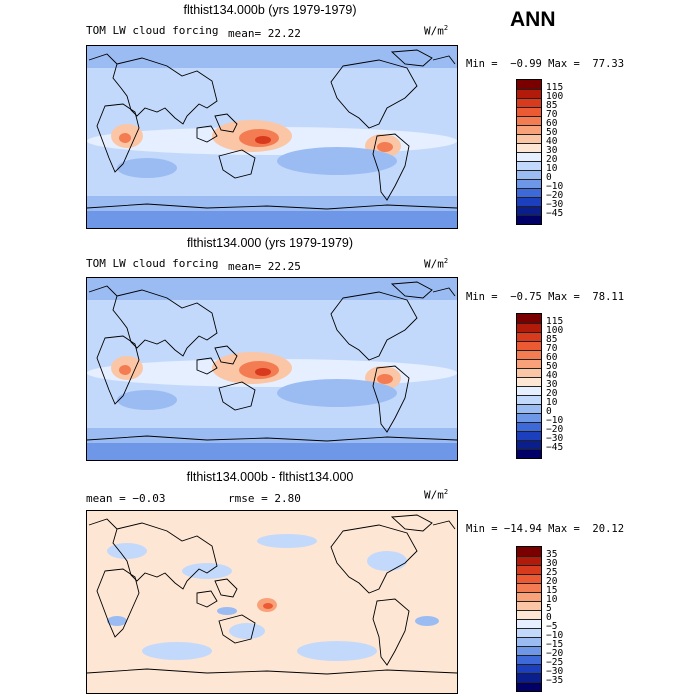 The height and width of the screenshot is (700, 700). I want to click on season-label: ANN, so click(533, 19).